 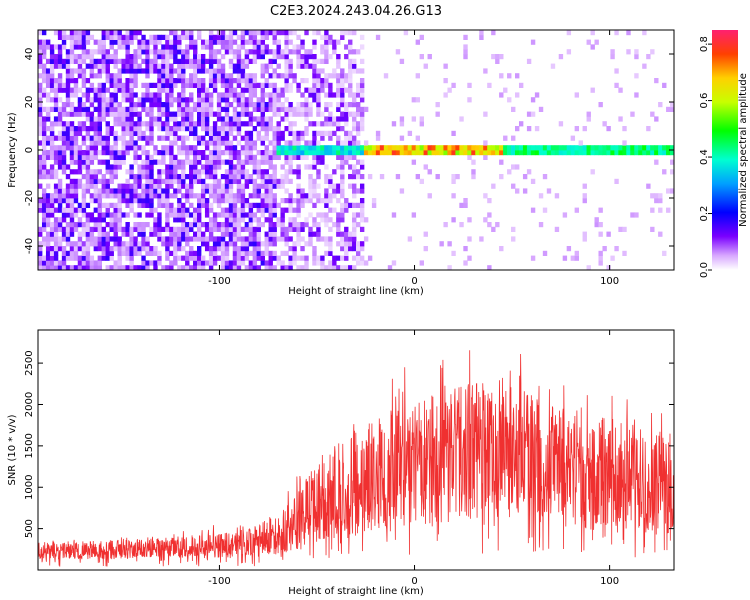 What do you see at coordinates (704, 44) in the screenshot?
I see `colorbar-tick-label: 0.8` at bounding box center [704, 44].